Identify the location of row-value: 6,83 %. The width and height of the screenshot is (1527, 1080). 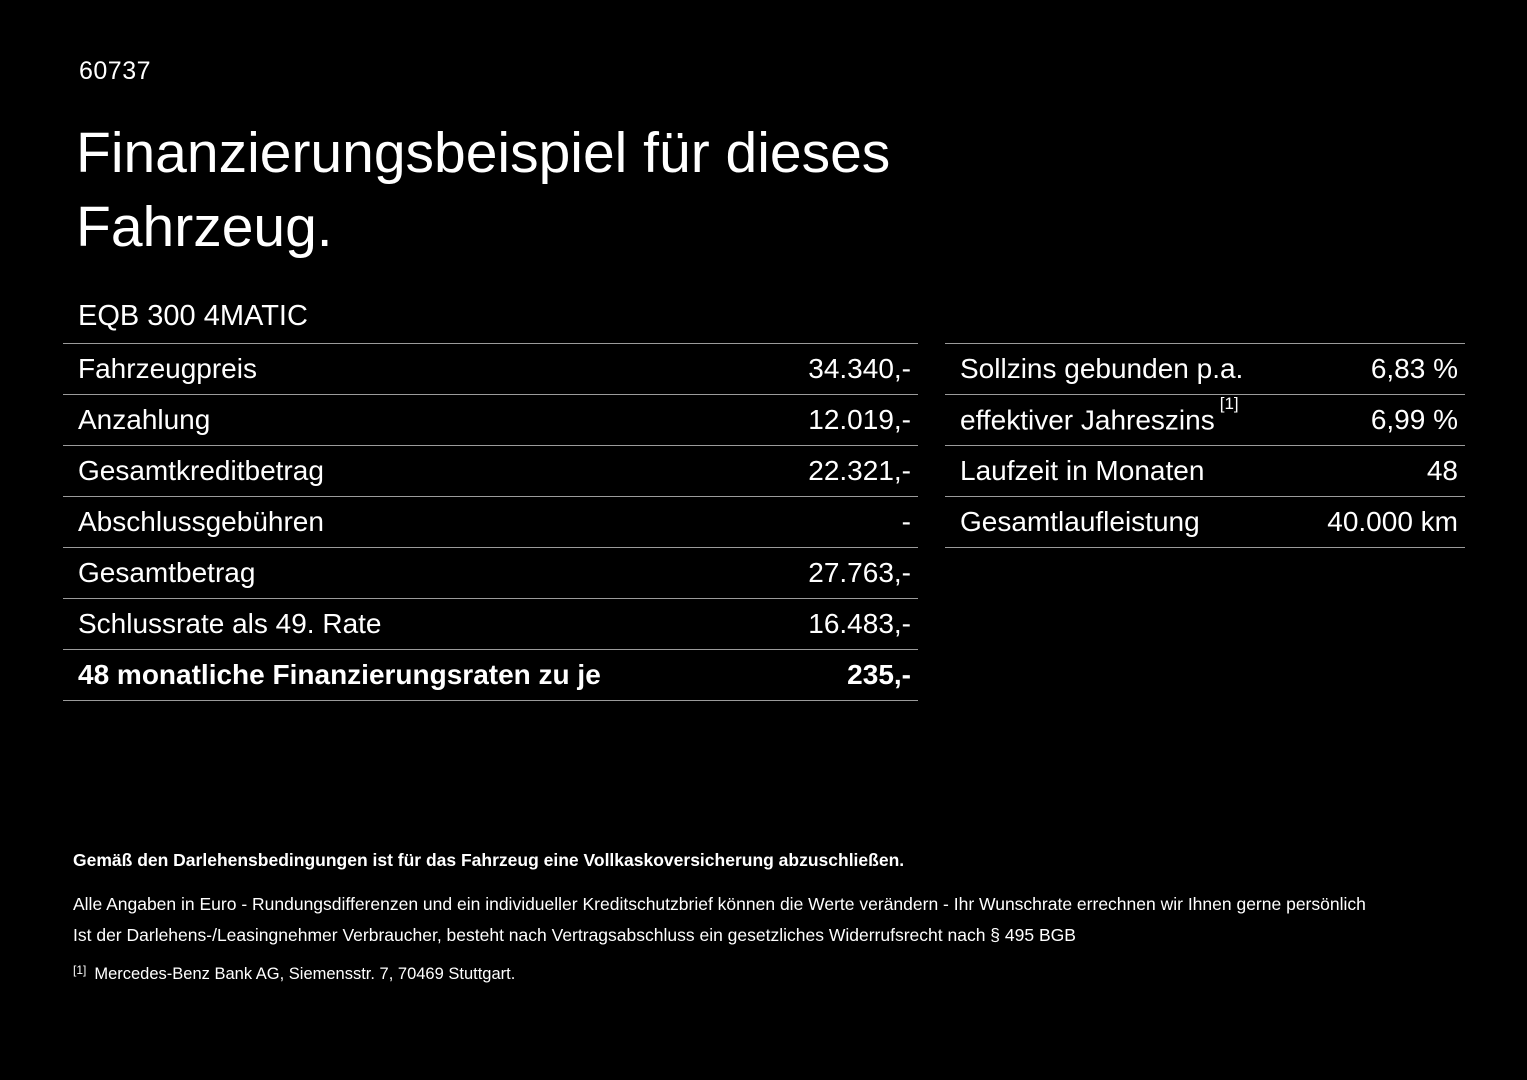
(1414, 368).